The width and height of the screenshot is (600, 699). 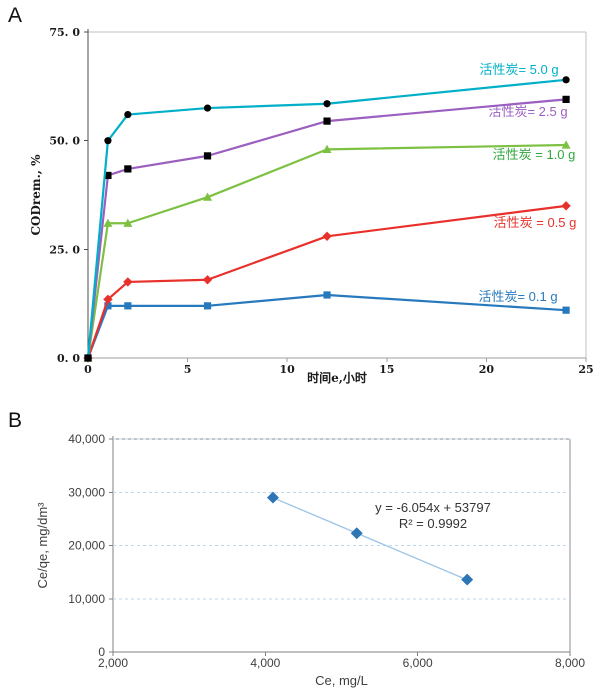 What do you see at coordinates (418, 663) in the screenshot?
I see `chartB-x-tick-label: 6,000` at bounding box center [418, 663].